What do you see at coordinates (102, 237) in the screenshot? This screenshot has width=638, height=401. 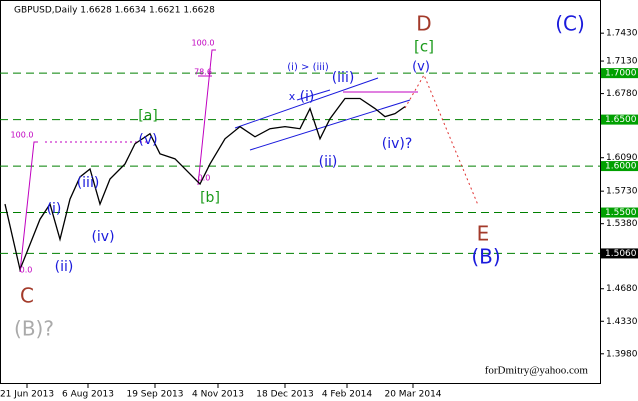 I see `wave-label: (iv)` at bounding box center [102, 237].